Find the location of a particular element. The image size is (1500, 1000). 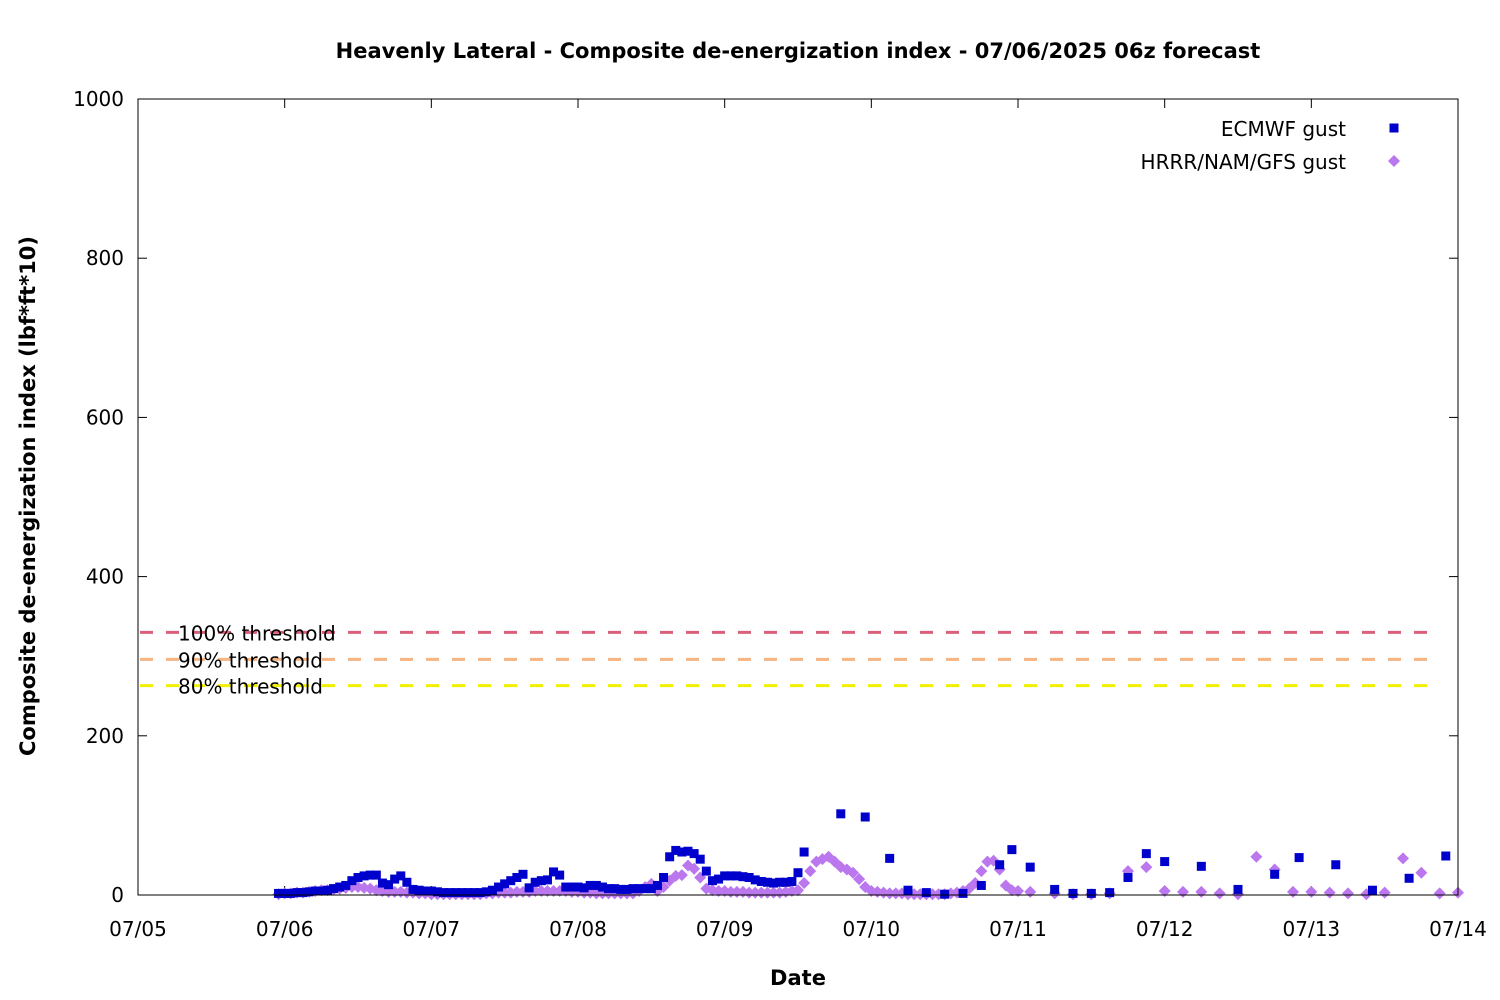

data-points is located at coordinates (868, 855).